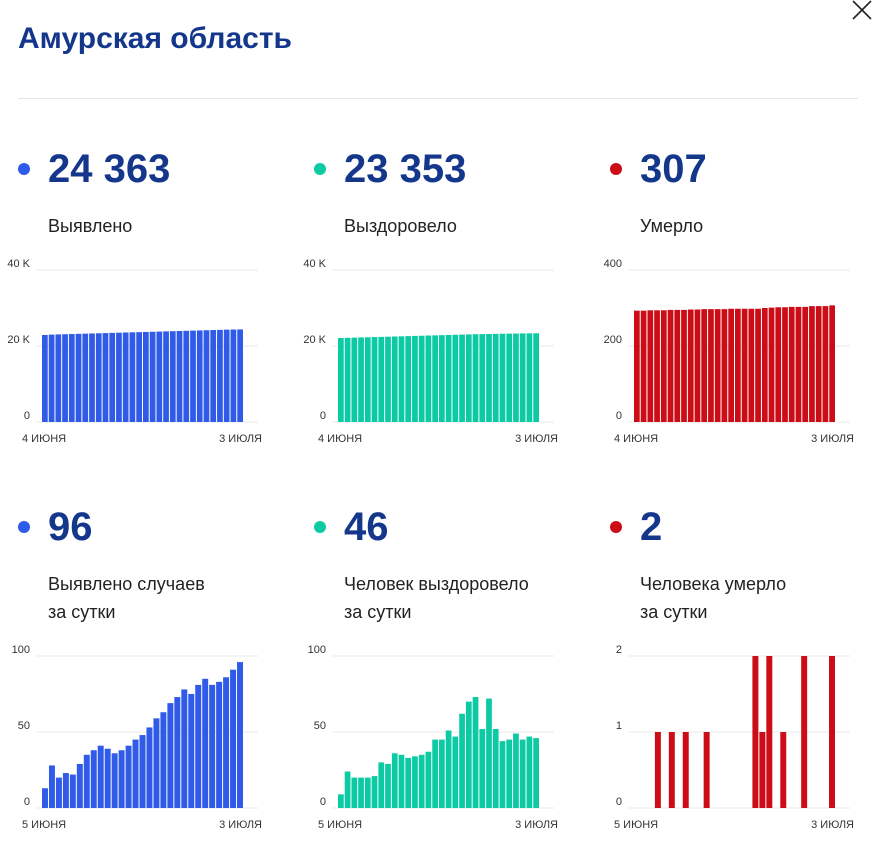 This screenshot has width=872, height=849. I want to click on close-icon, so click(860, 10).